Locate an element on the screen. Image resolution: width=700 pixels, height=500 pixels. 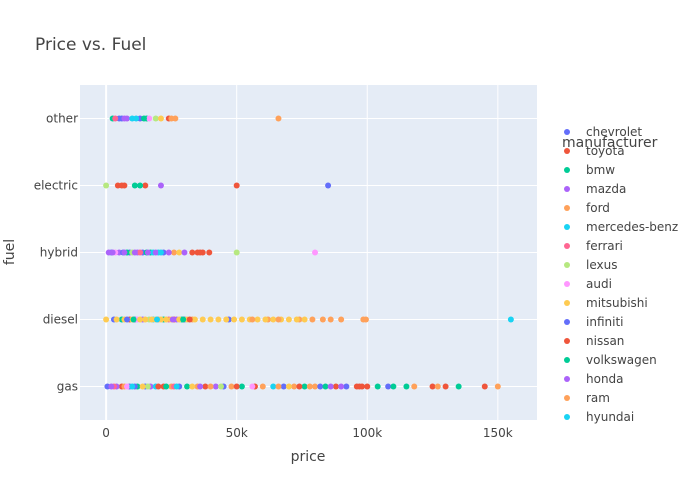
legend-item-mercedes-benz: mercedes-benz is located at coordinates (621, 227).